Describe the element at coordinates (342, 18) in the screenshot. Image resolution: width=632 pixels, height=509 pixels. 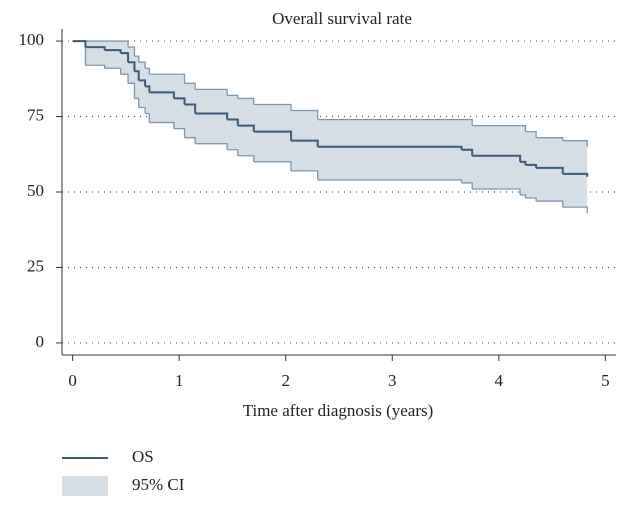
I see `chart-title: Overall survival rate` at that location.